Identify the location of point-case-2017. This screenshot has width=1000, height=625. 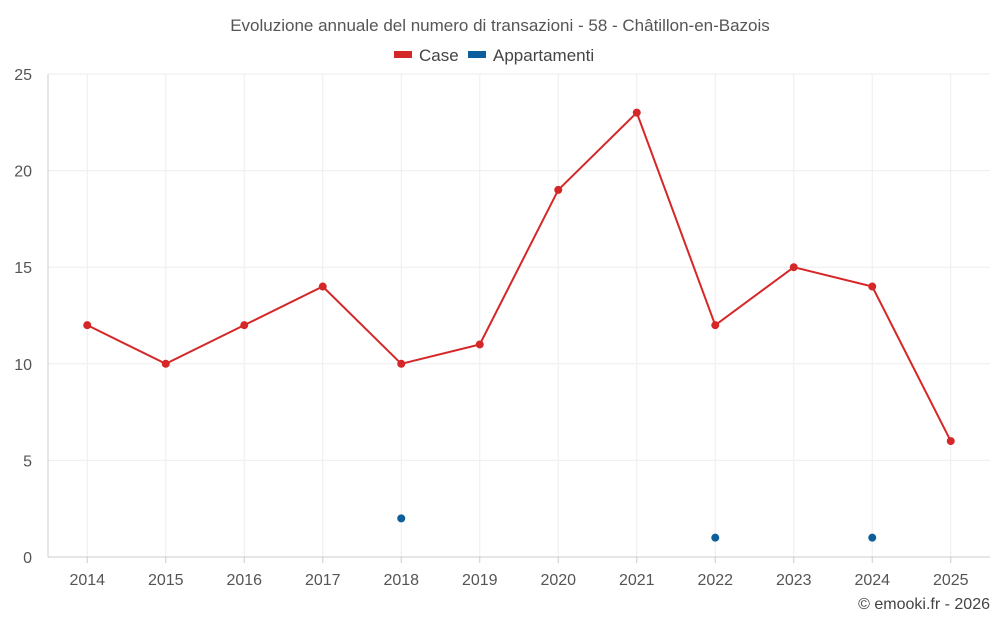
(322, 286).